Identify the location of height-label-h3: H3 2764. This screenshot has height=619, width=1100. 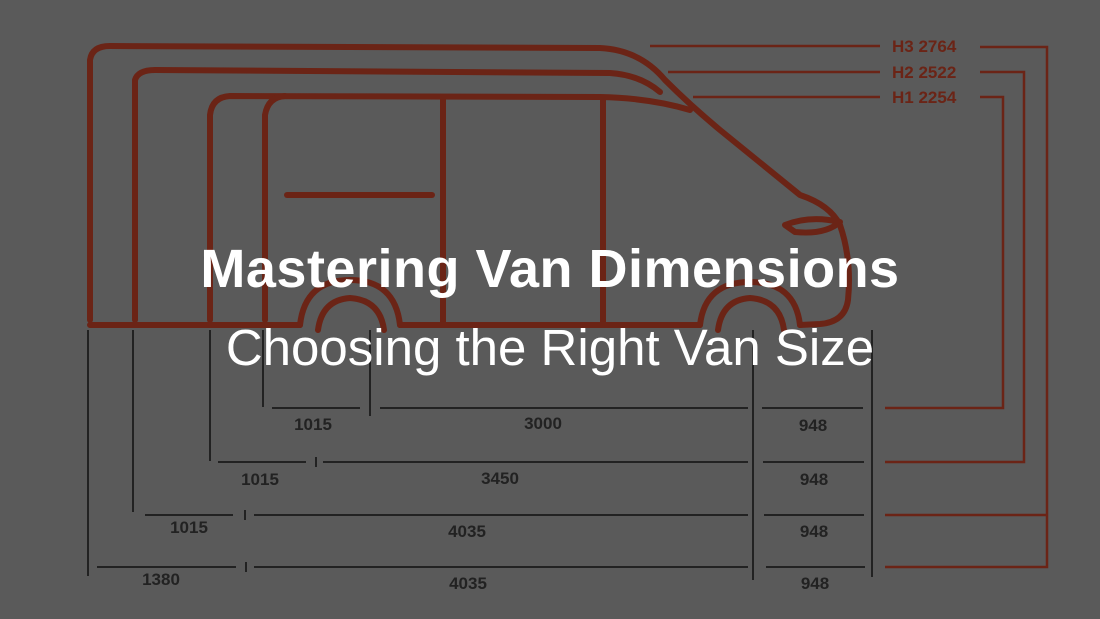
(924, 46).